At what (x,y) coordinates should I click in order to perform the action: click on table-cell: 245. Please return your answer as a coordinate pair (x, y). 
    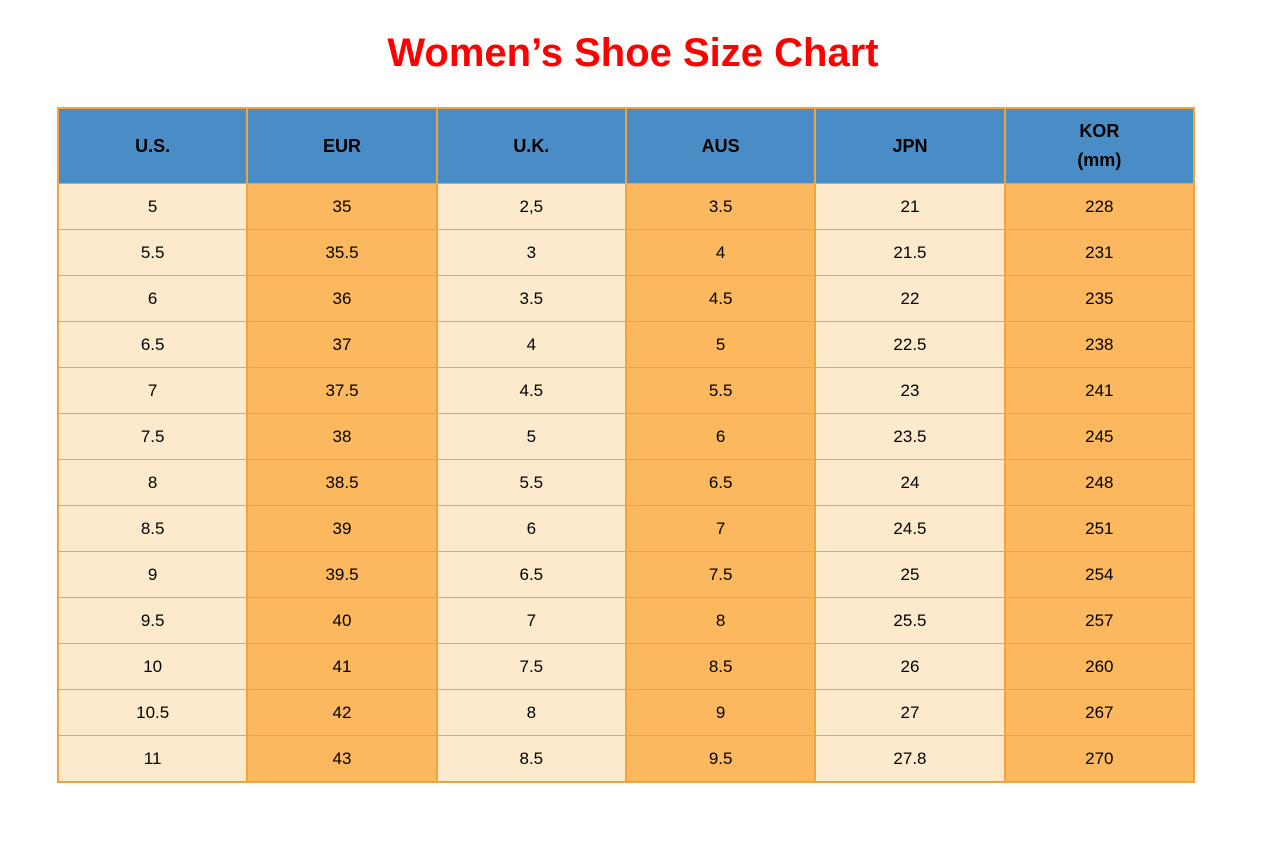
    Looking at the image, I should click on (1099, 436).